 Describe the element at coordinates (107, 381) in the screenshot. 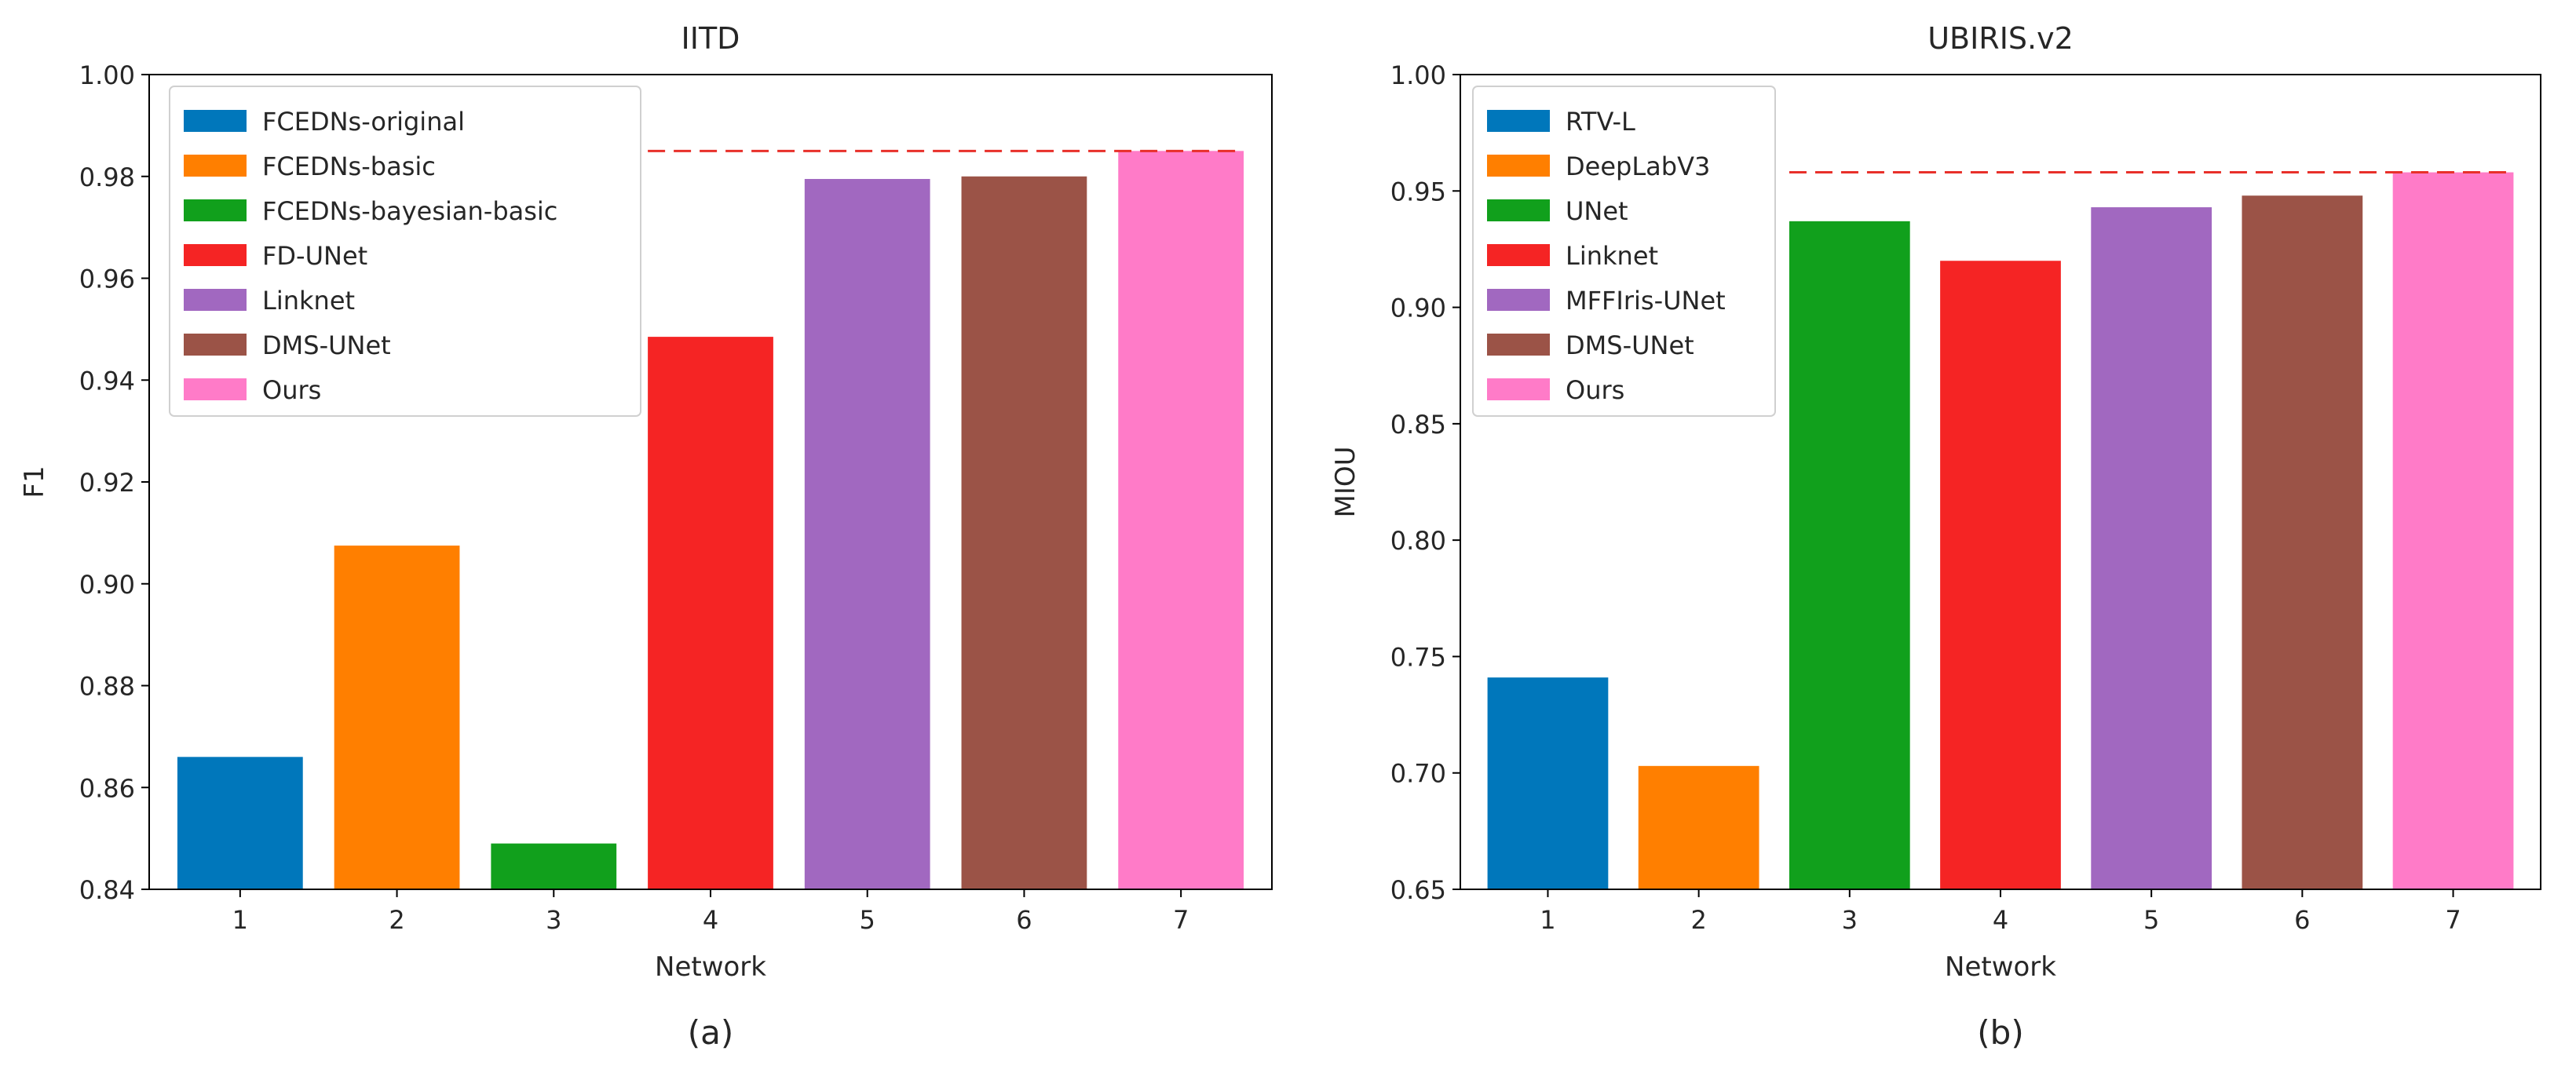

I see `y-tick-label: 0.94` at that location.